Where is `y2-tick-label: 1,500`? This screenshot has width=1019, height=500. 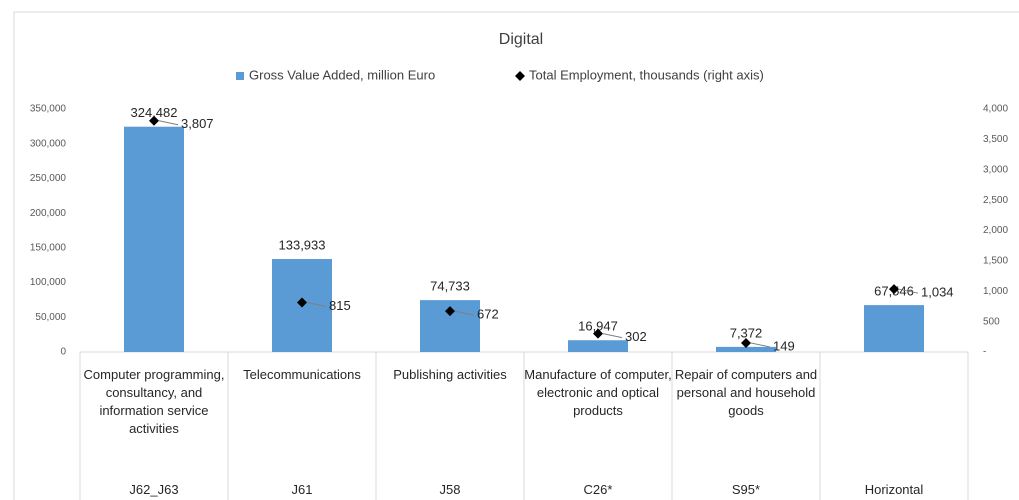
y2-tick-label: 1,500 is located at coordinates (995, 261).